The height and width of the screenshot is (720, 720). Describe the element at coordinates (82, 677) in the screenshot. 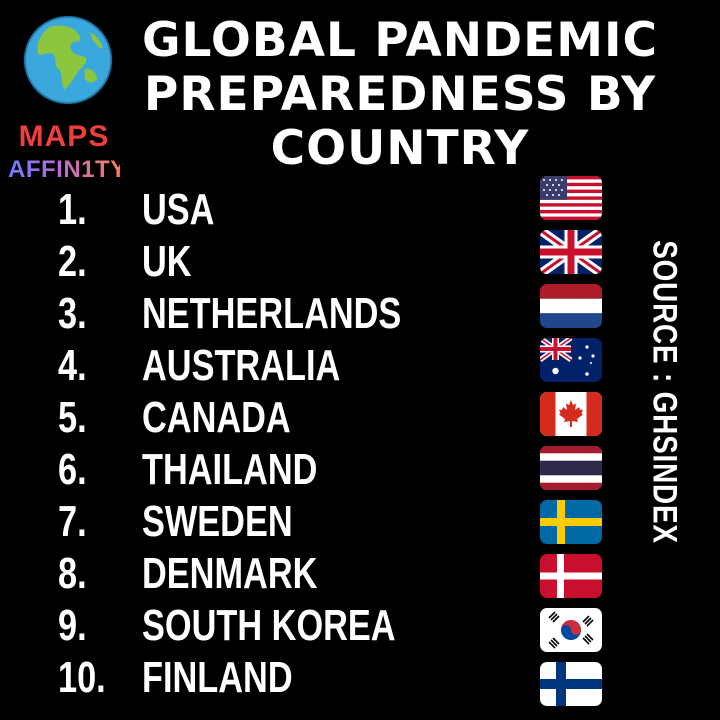

I see `rank-number: 10.` at that location.